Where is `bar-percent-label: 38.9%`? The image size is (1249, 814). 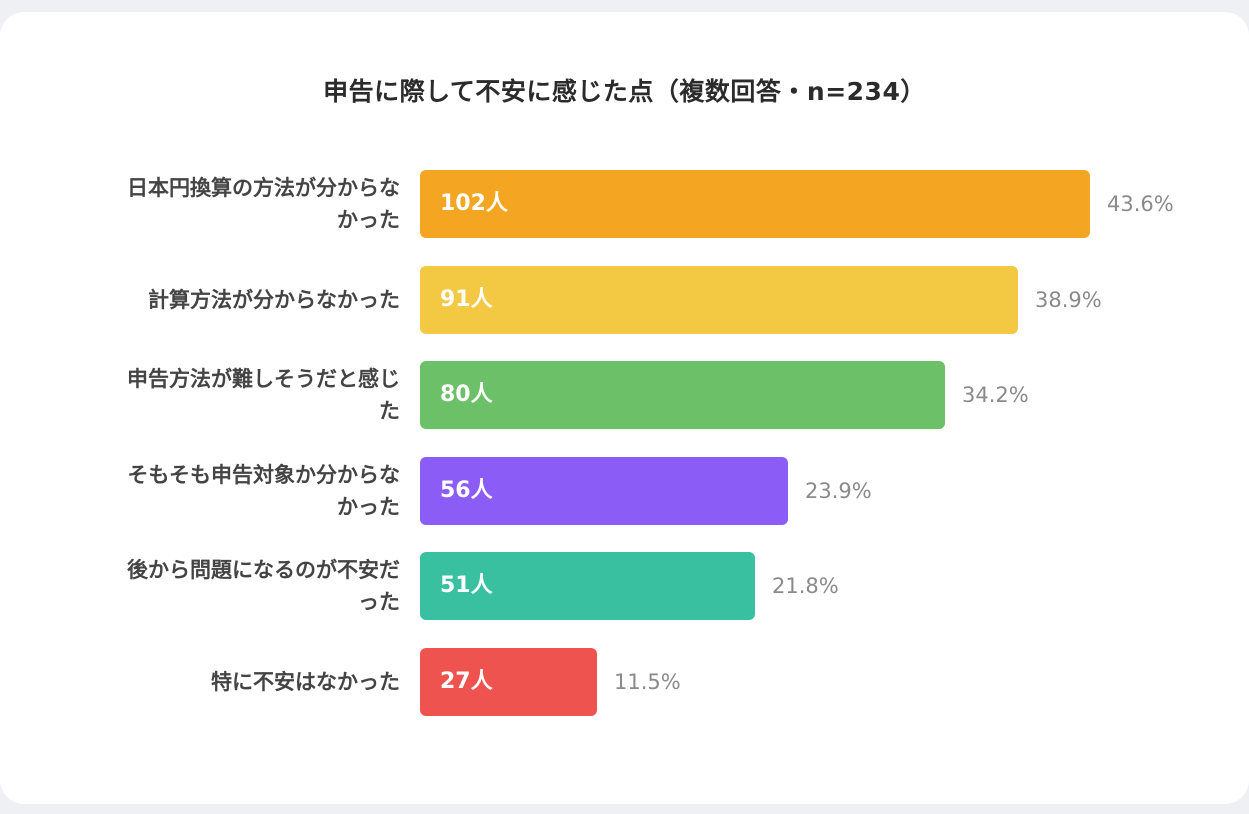 bar-percent-label: 38.9% is located at coordinates (1068, 300).